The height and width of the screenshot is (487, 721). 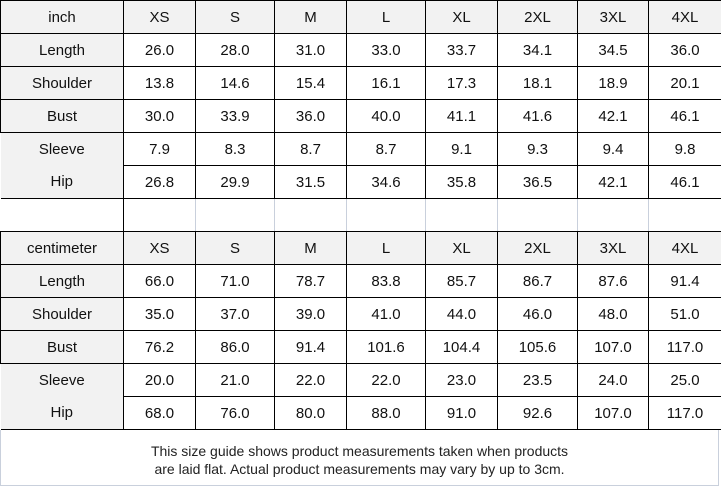 What do you see at coordinates (461, 314) in the screenshot?
I see `cell-value: 44.0` at bounding box center [461, 314].